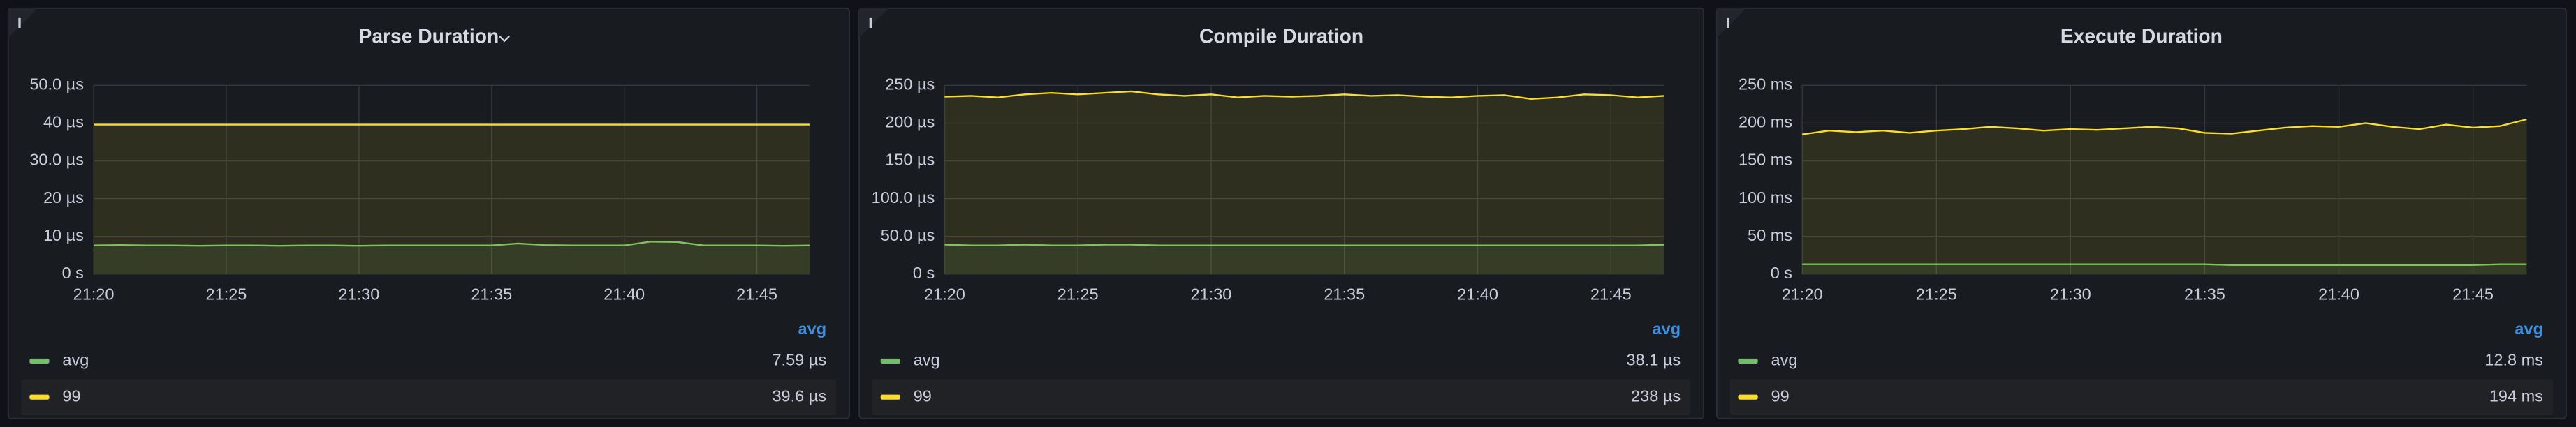  Describe the element at coordinates (910, 84) in the screenshot. I see `y-tick-label: 250 µs` at that location.